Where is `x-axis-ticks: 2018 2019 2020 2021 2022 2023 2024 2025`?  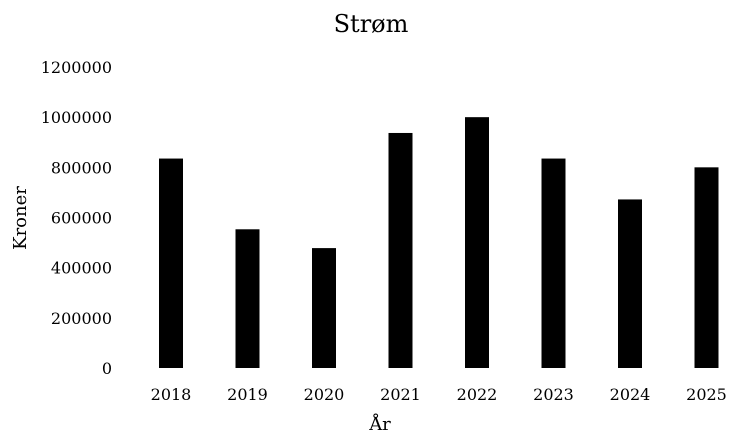 x-axis-ticks: 2018 2019 2020 2021 2022 2023 2024 2025 is located at coordinates (439, 394).